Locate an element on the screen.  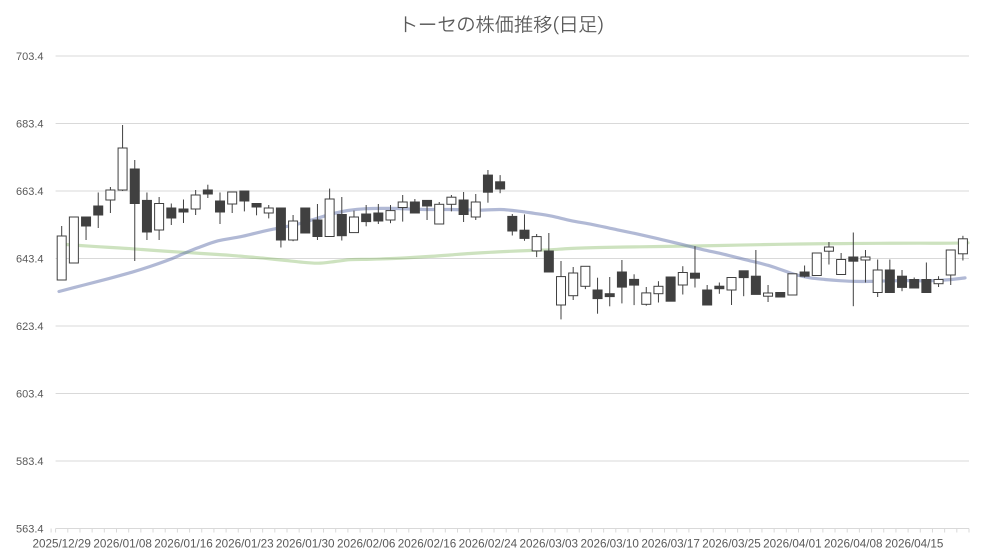
svg-text: 2025/12/29 is located at coordinates (61, 544).